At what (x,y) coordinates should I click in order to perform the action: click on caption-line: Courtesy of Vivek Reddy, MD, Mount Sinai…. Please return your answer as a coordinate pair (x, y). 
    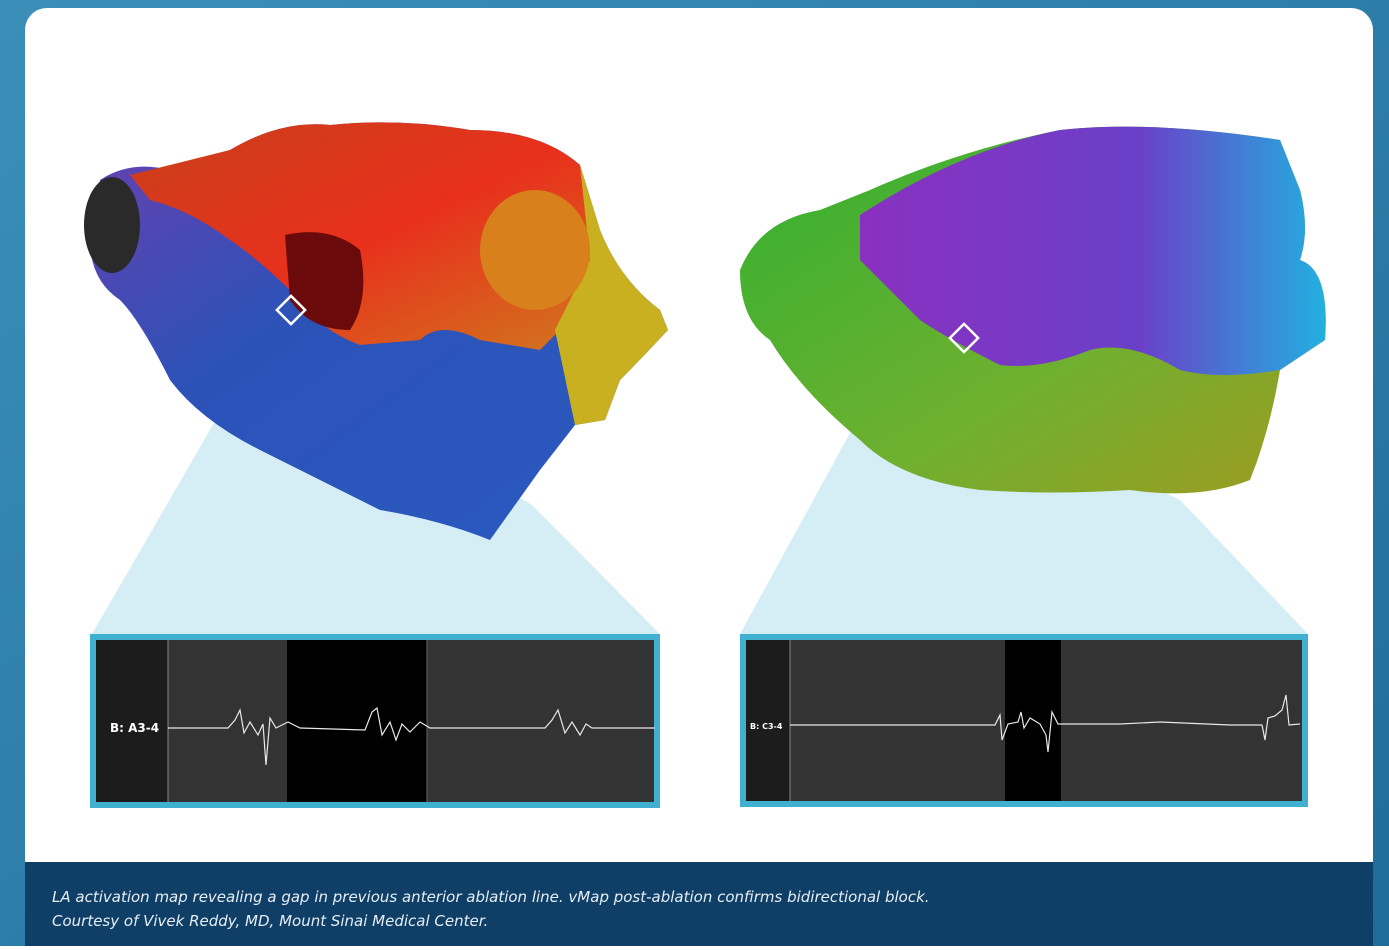
    Looking at the image, I should click on (270, 921).